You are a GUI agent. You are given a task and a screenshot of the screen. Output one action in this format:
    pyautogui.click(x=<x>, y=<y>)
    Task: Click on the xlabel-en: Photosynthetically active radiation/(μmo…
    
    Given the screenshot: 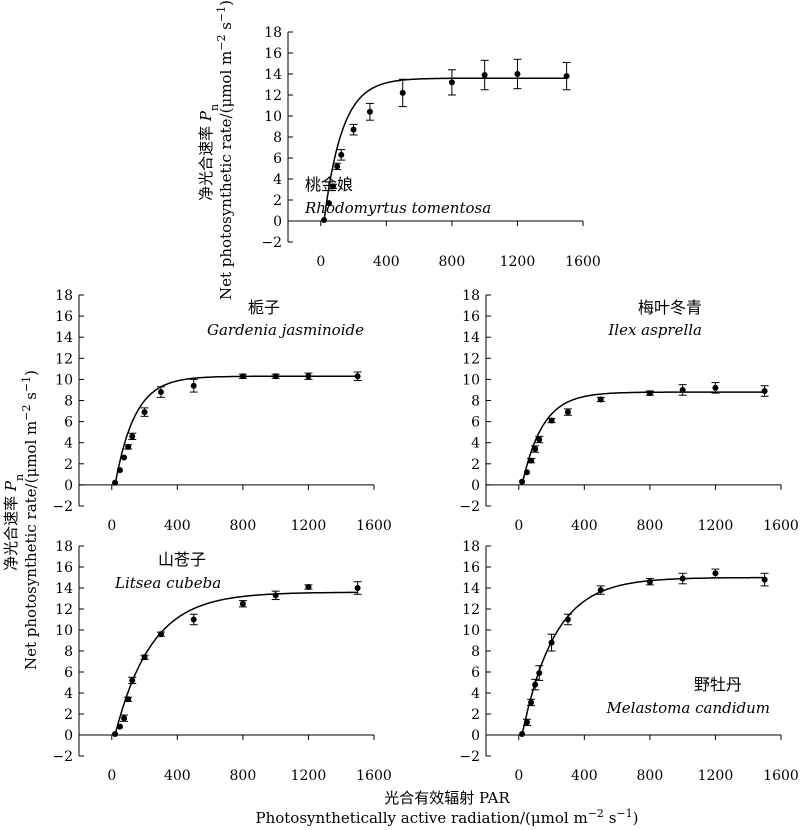 What is the action you would take?
    pyautogui.click(x=447, y=817)
    